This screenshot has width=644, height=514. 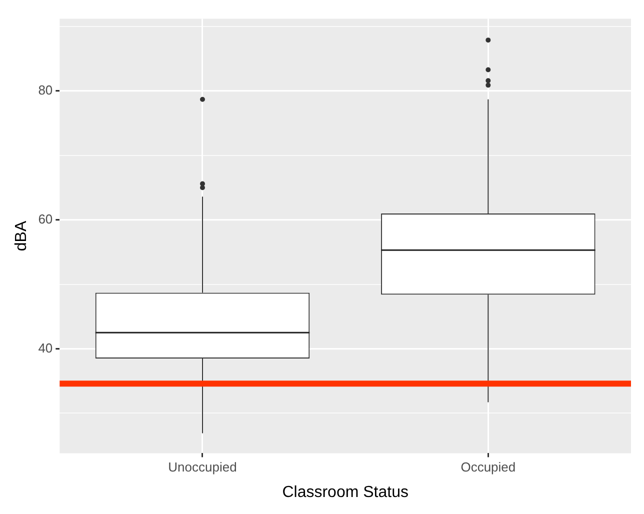 I want to click on x-tick-label: Unoccupied, so click(x=202, y=467).